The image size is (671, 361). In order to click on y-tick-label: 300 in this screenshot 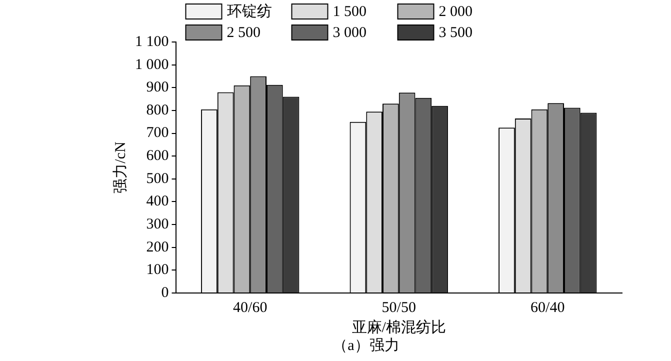, I will do `click(157, 224)`.